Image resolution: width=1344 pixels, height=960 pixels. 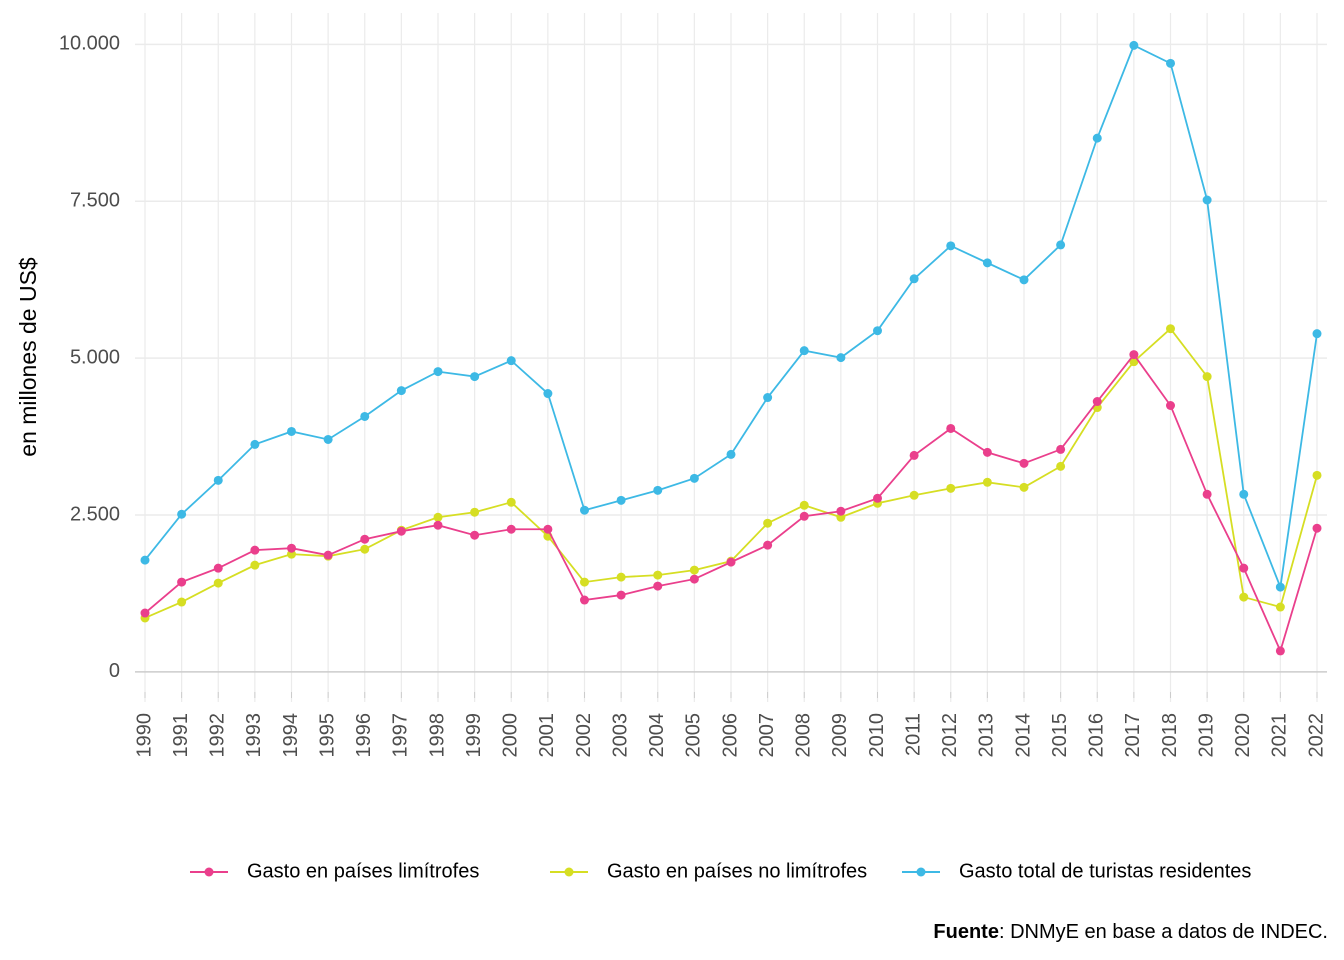 What do you see at coordinates (1105, 871) in the screenshot?
I see `legend-label: Gasto total de turistas residentes` at bounding box center [1105, 871].